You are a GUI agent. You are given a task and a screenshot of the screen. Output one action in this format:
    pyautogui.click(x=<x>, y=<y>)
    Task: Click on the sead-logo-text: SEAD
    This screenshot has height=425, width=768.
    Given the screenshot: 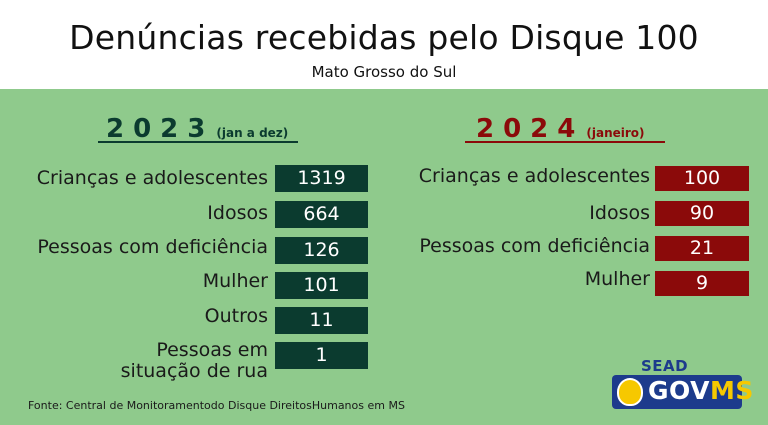 What is the action you would take?
    pyautogui.click(x=665, y=366)
    